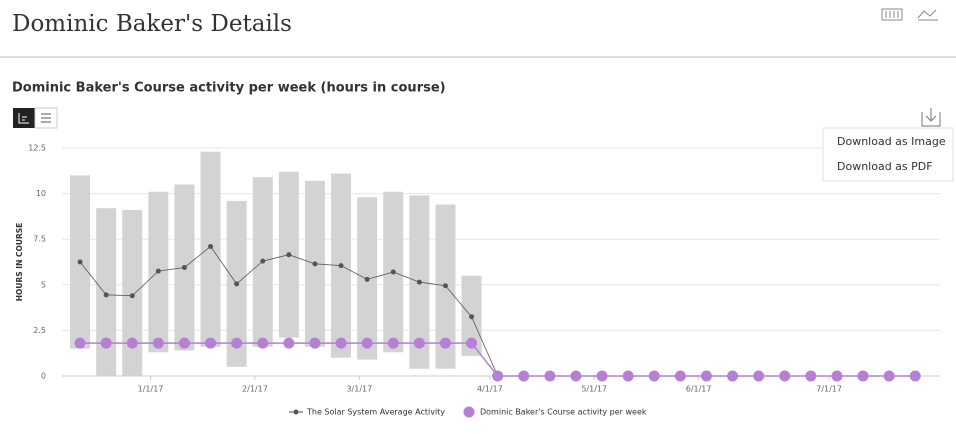  I want to click on download-menu: Download as Image Download as PDF, so click(888, 154).